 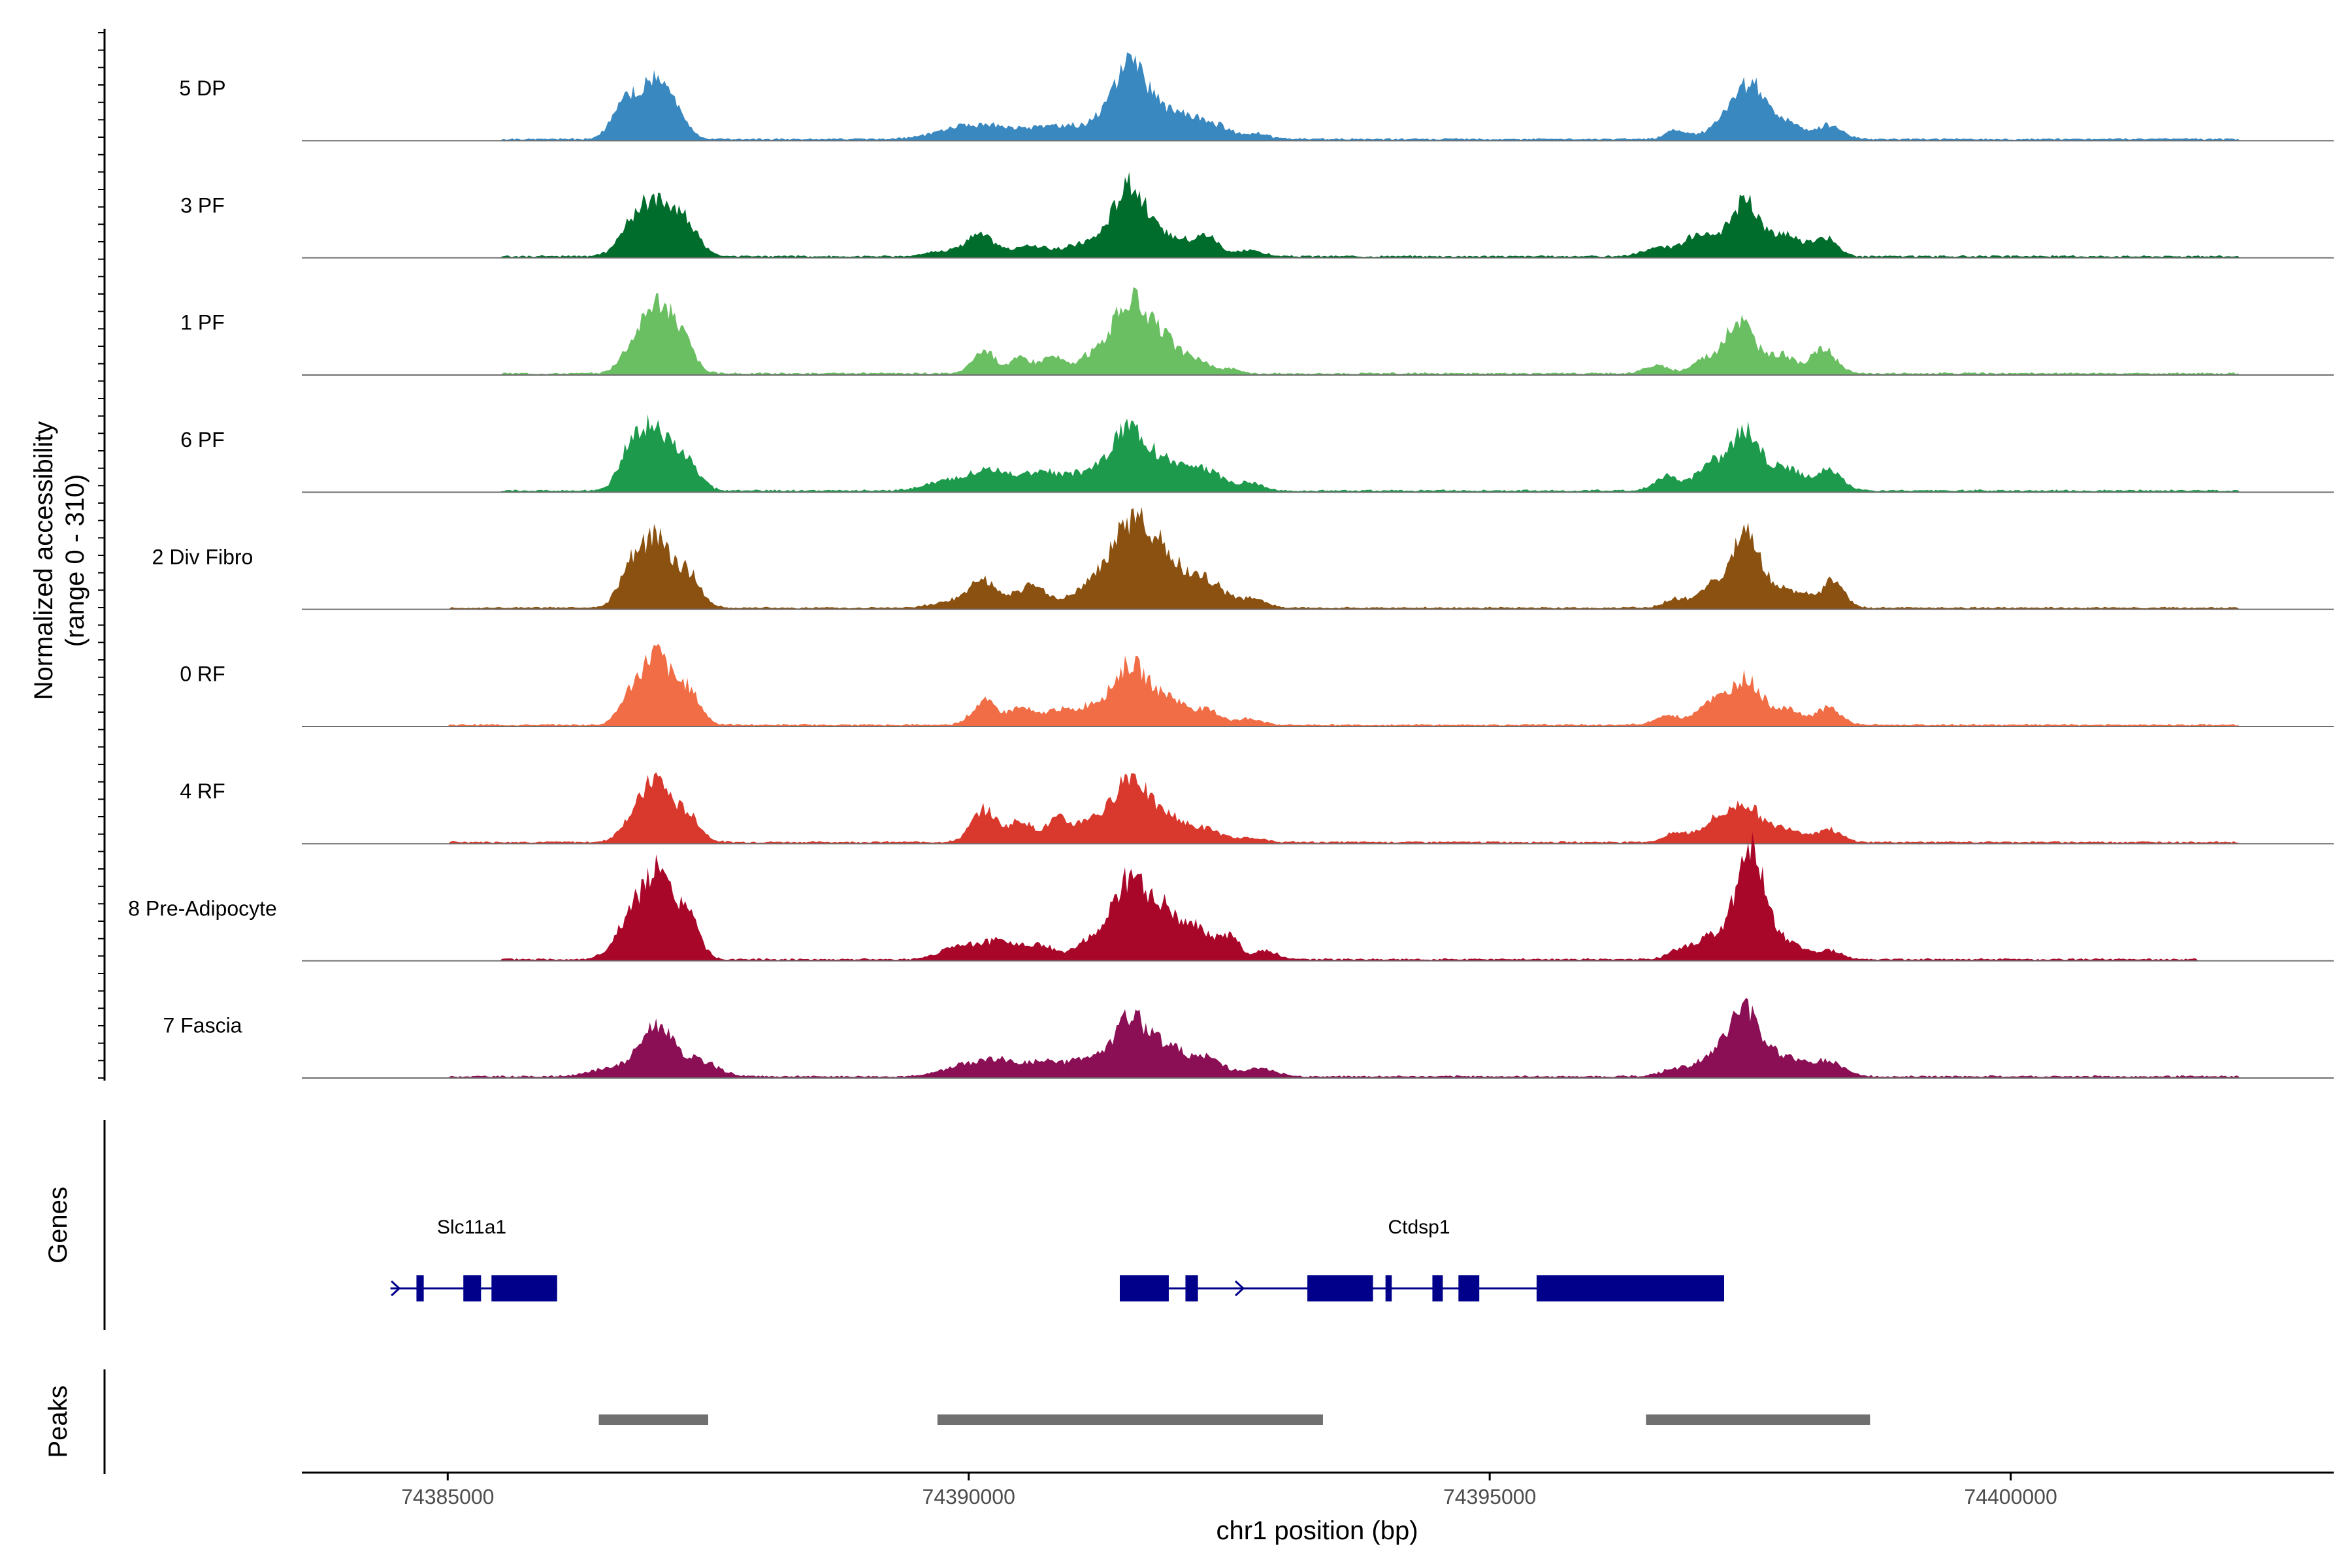 What do you see at coordinates (202, 439) in the screenshot?
I see `track-label: 6 PF` at bounding box center [202, 439].